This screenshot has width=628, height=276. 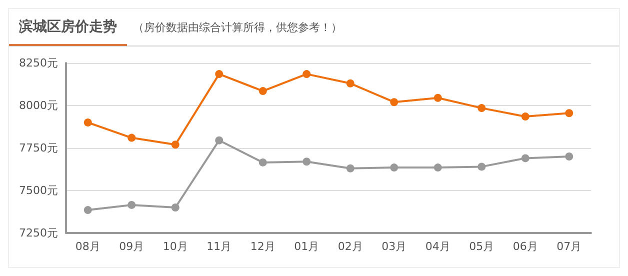 I want to click on x-tick-label: 06月, so click(x=525, y=246).